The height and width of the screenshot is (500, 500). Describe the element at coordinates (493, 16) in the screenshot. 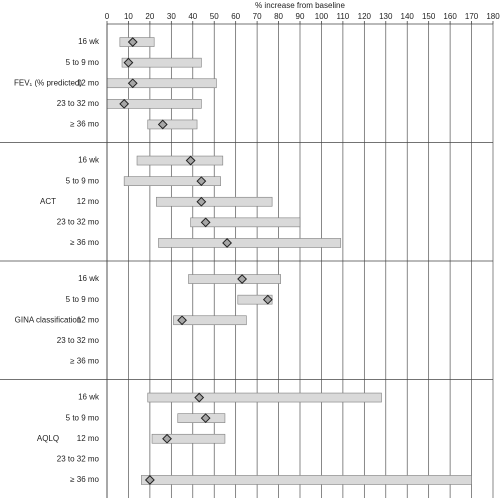

I see `x-tick-label: 180` at that location.